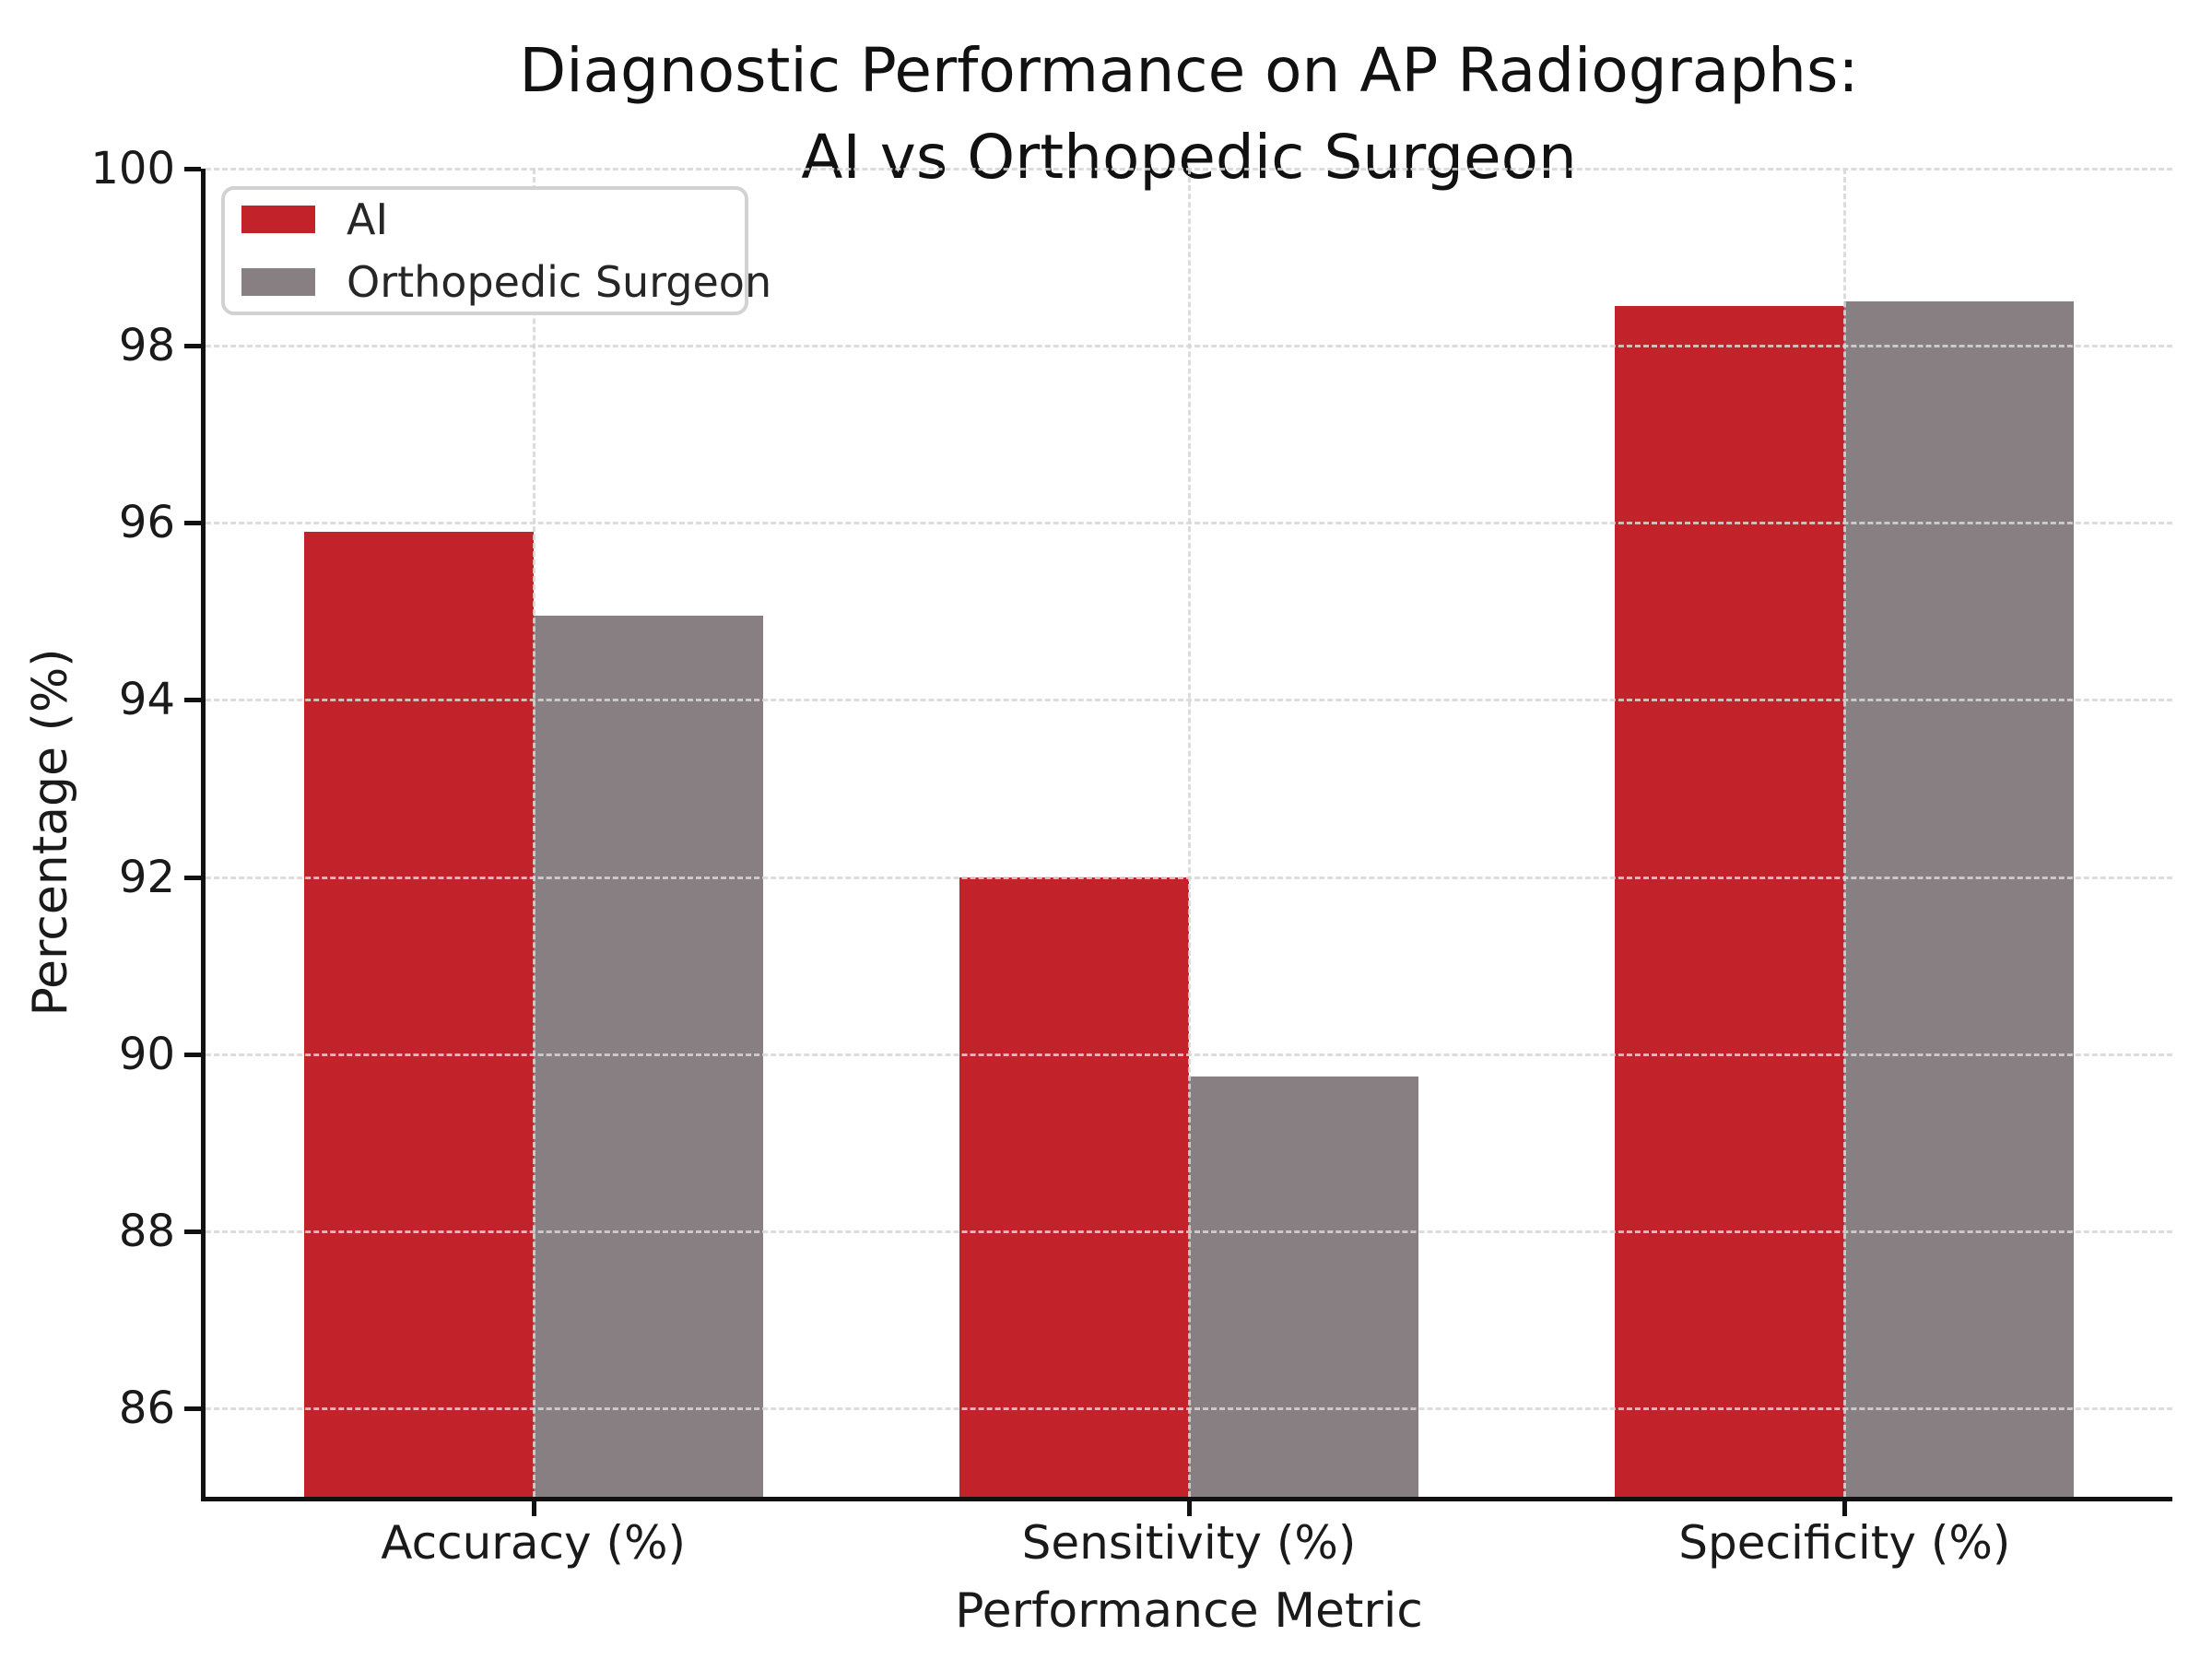 The width and height of the screenshot is (2212, 1659). What do you see at coordinates (203, 835) in the screenshot?
I see `y-axis-spine` at bounding box center [203, 835].